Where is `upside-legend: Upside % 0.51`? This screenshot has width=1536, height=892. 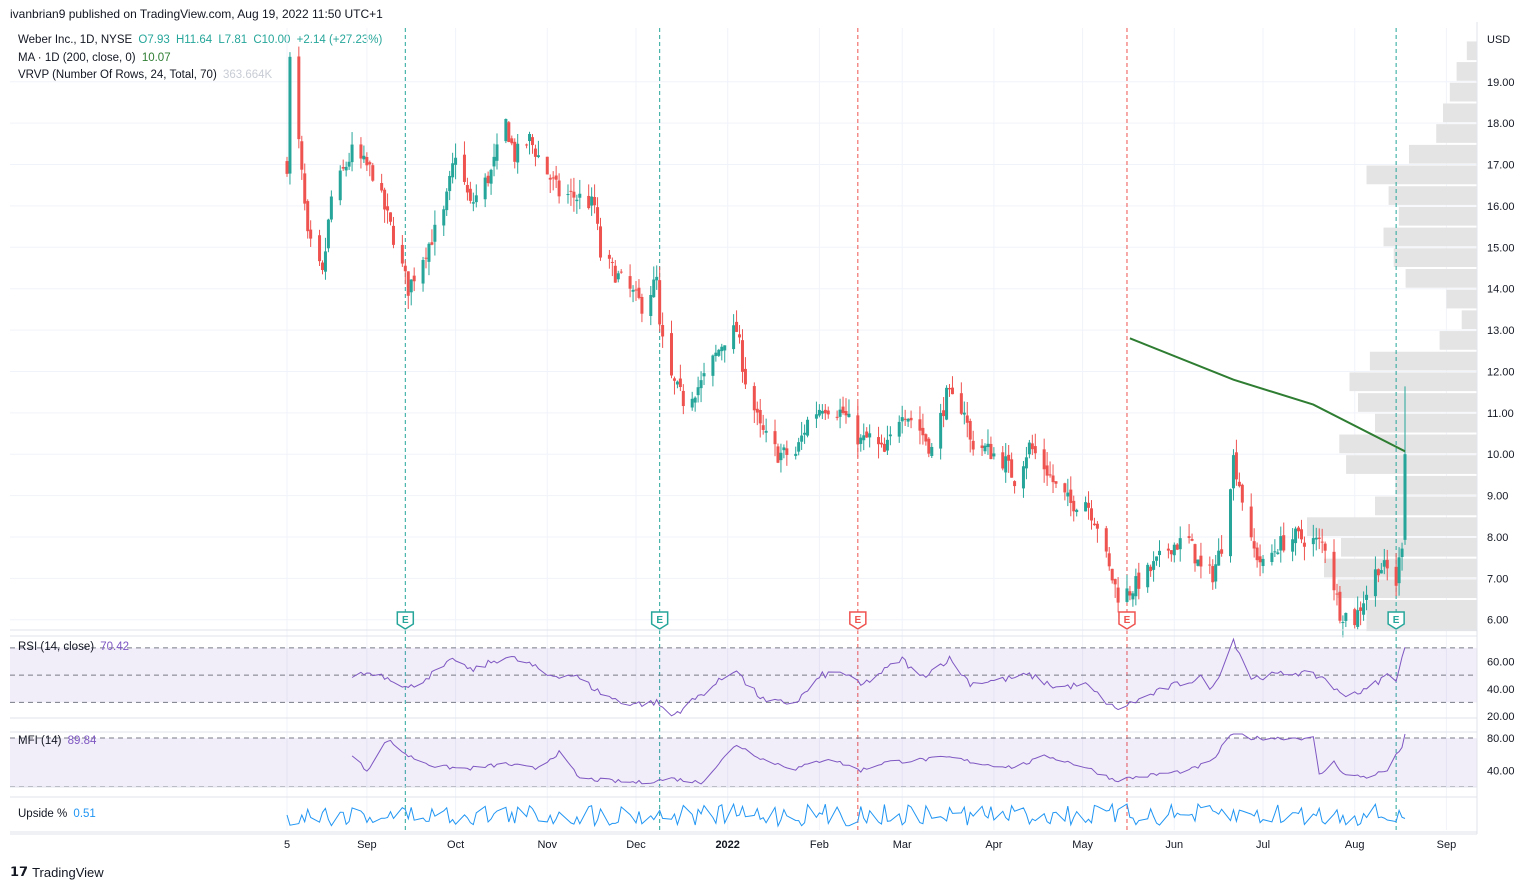
upside-legend: Upside % 0.51 is located at coordinates (58, 814).